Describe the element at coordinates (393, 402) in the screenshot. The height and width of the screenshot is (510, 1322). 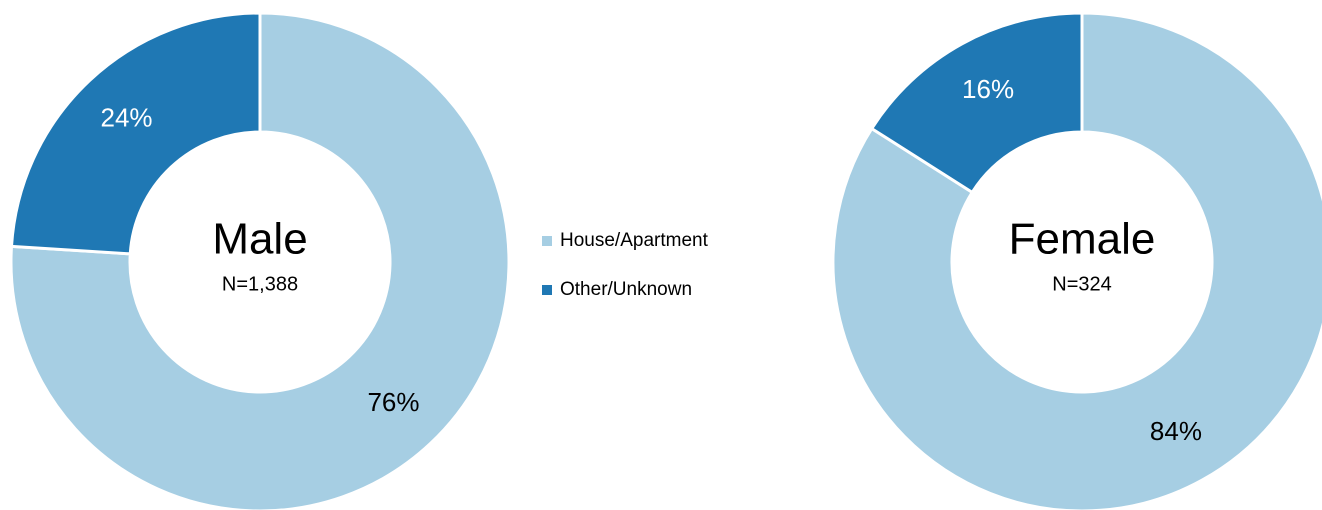
I see `slice-label: 76%` at that location.